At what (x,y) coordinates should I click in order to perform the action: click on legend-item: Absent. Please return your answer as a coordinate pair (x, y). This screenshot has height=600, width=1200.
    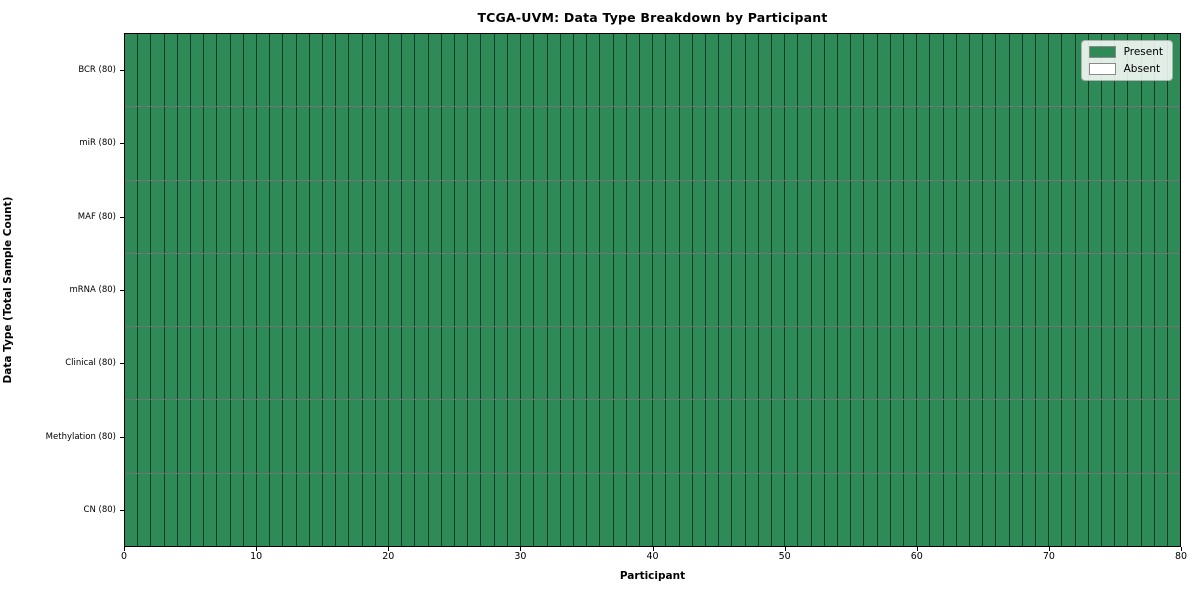
    Looking at the image, I should click on (1125, 69).